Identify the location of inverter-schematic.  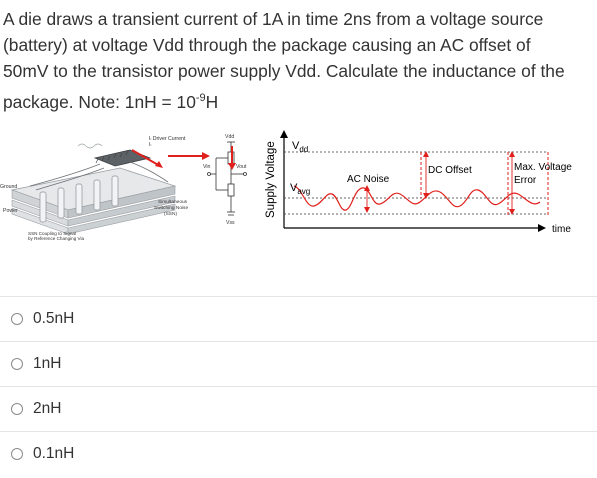
(227, 178).